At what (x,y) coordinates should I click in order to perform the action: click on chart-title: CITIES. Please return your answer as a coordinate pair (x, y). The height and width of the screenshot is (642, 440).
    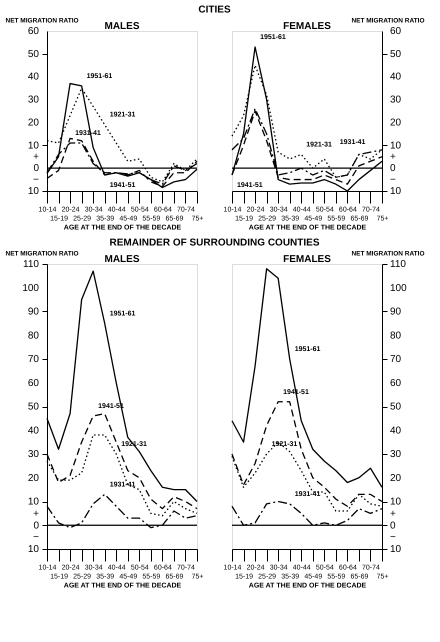
    Looking at the image, I should click on (214, 10).